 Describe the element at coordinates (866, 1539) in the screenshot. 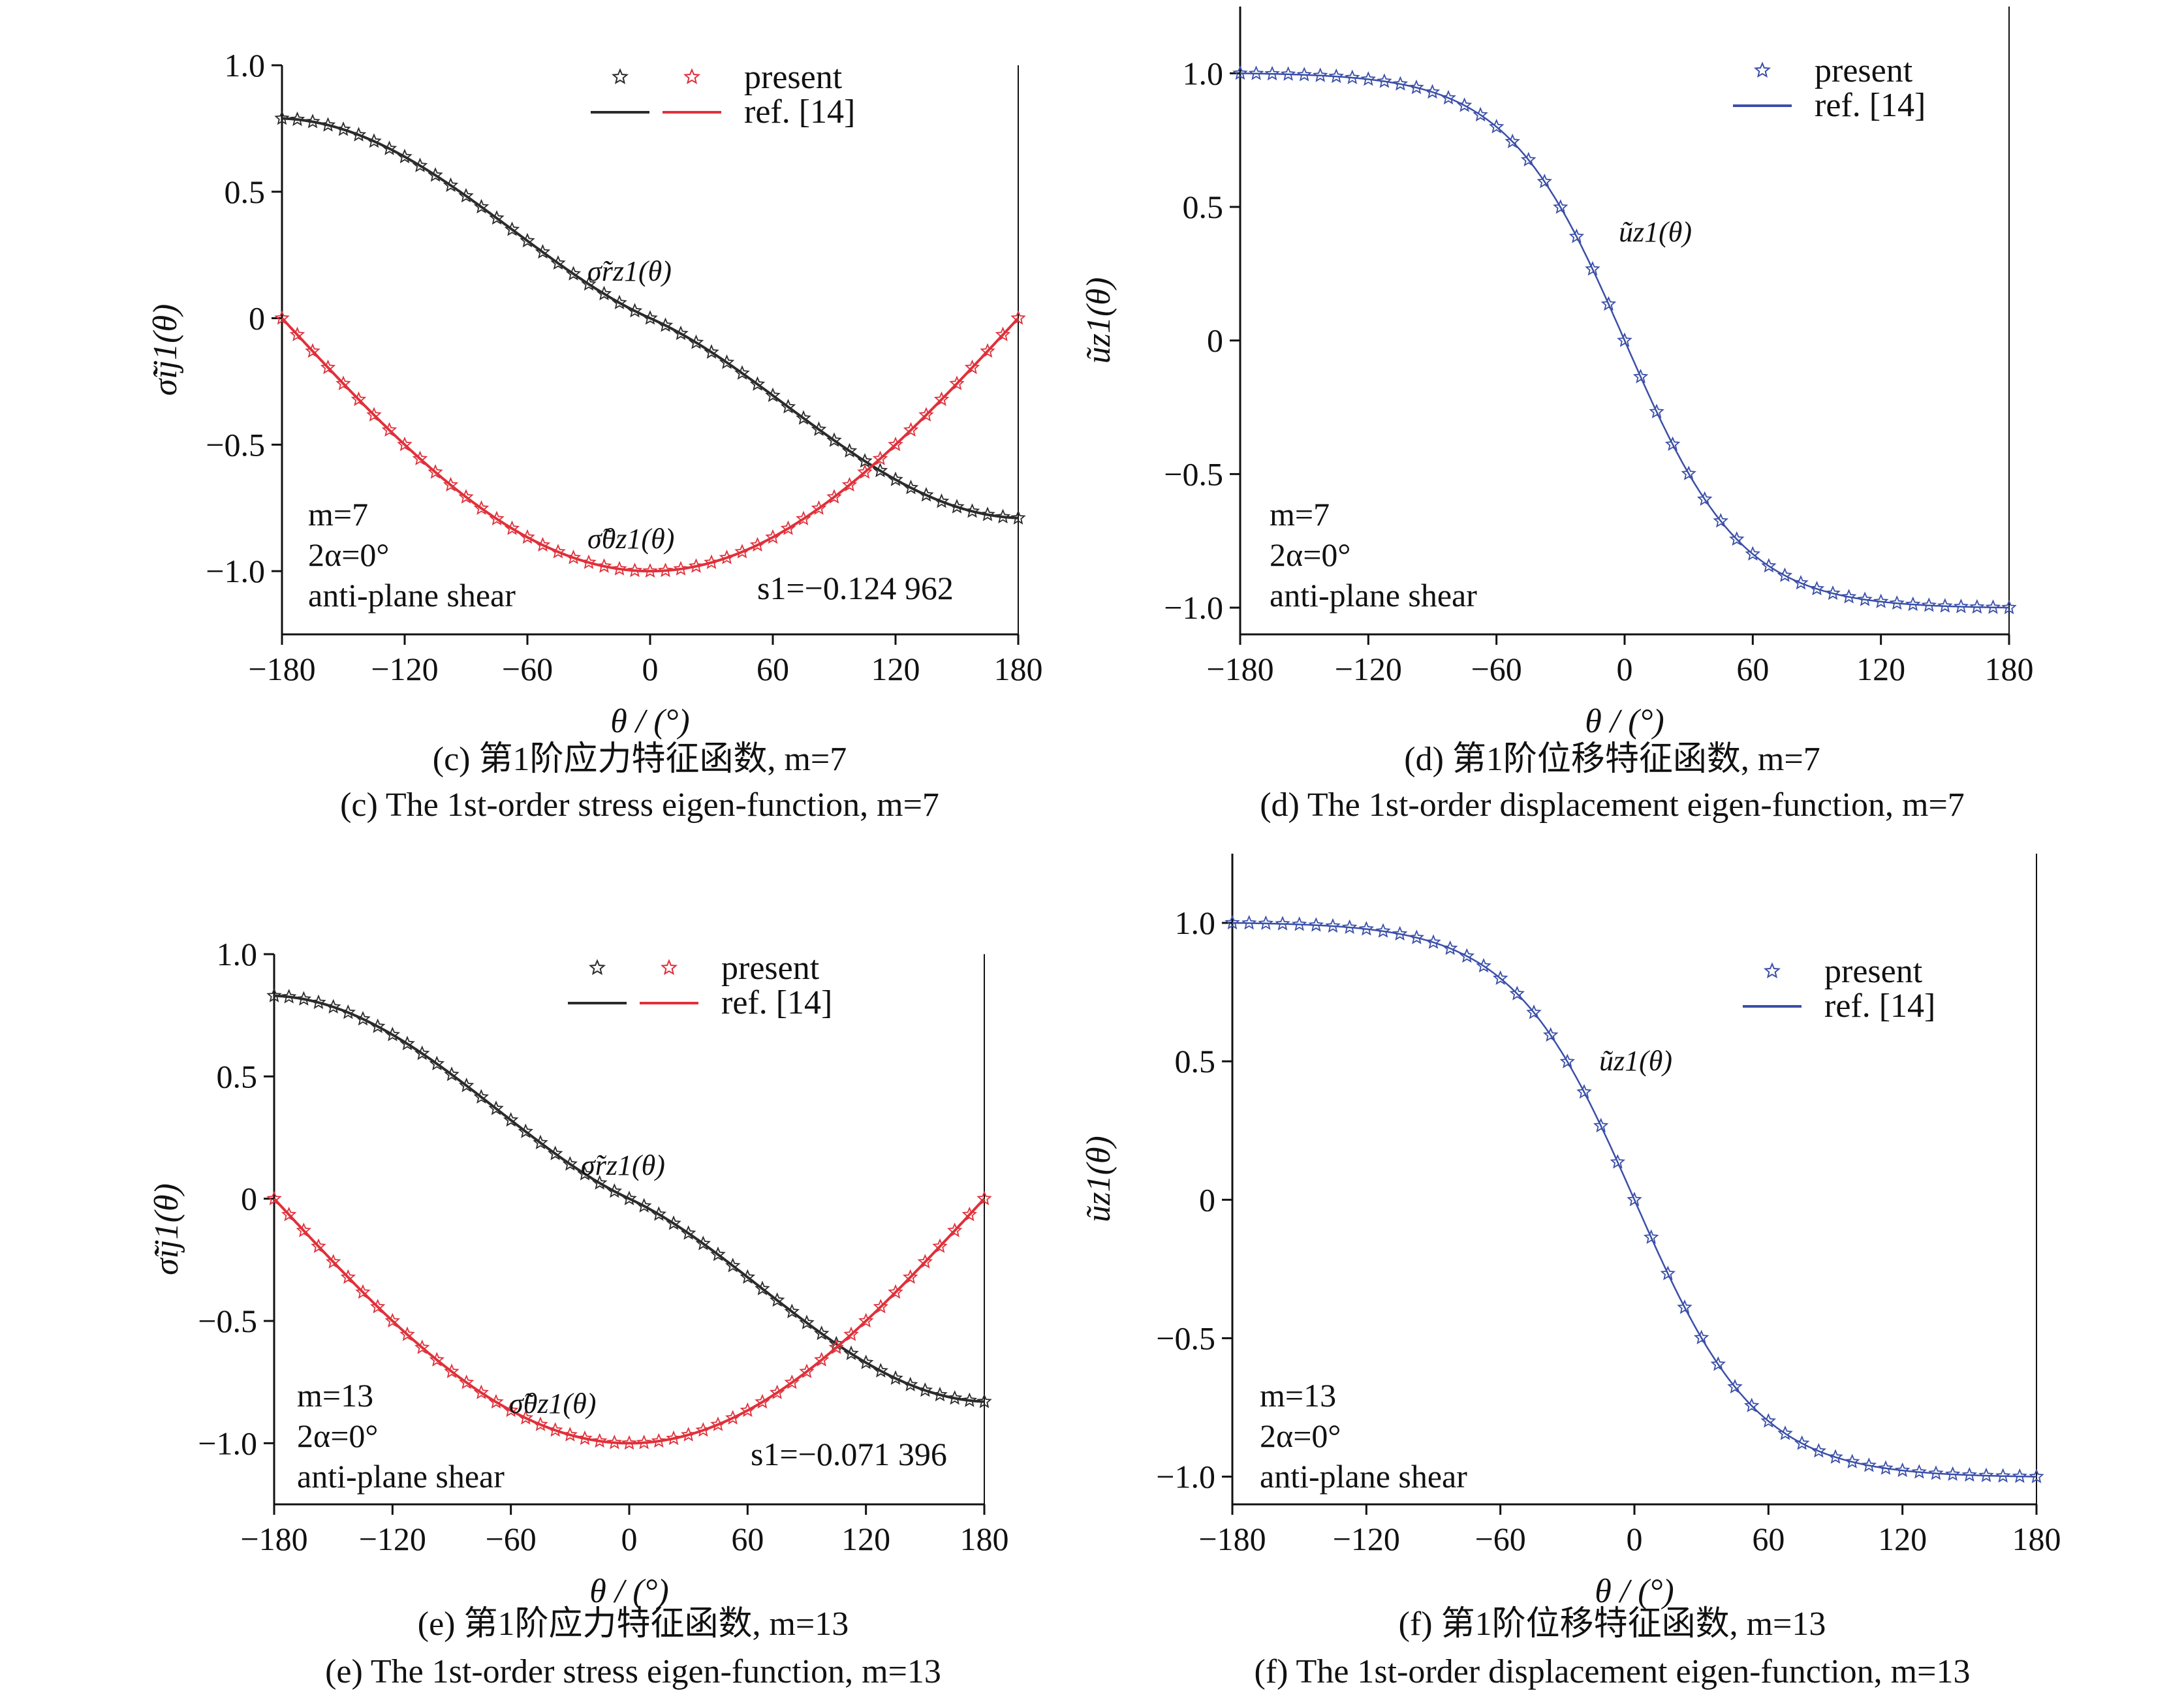

I see `x-tick-label: 120` at that location.